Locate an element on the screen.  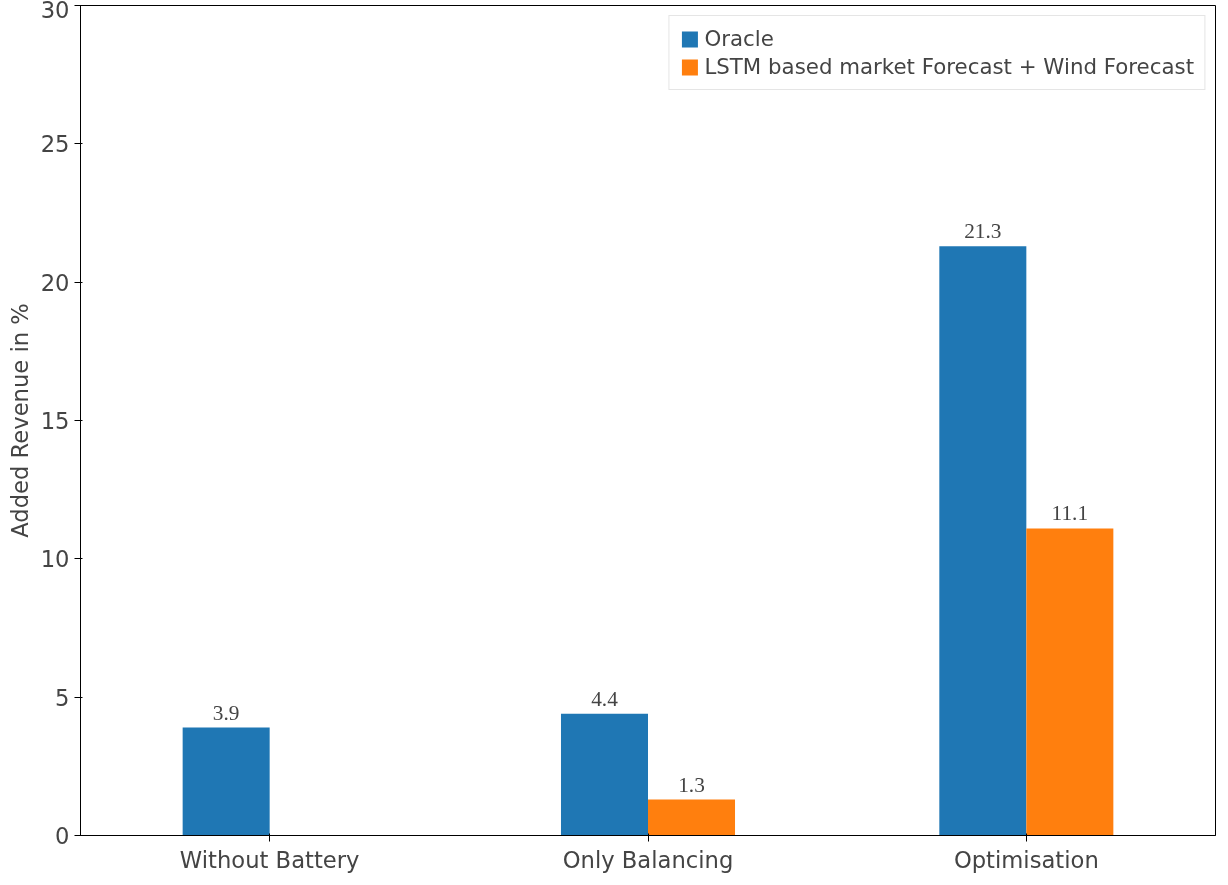
y-tick-label: 20 is located at coordinates (55, 282).